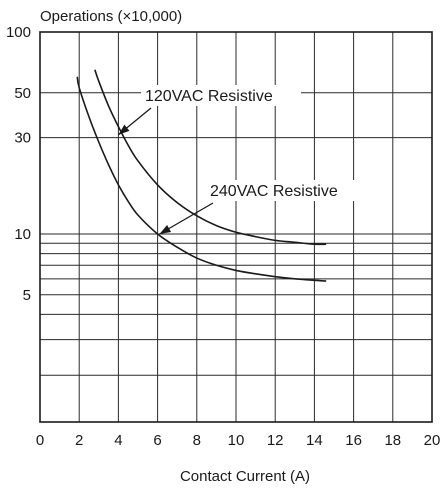 The height and width of the screenshot is (488, 443). Describe the element at coordinates (27, 295) in the screenshot. I see `y-tick-label-5: 5` at that location.